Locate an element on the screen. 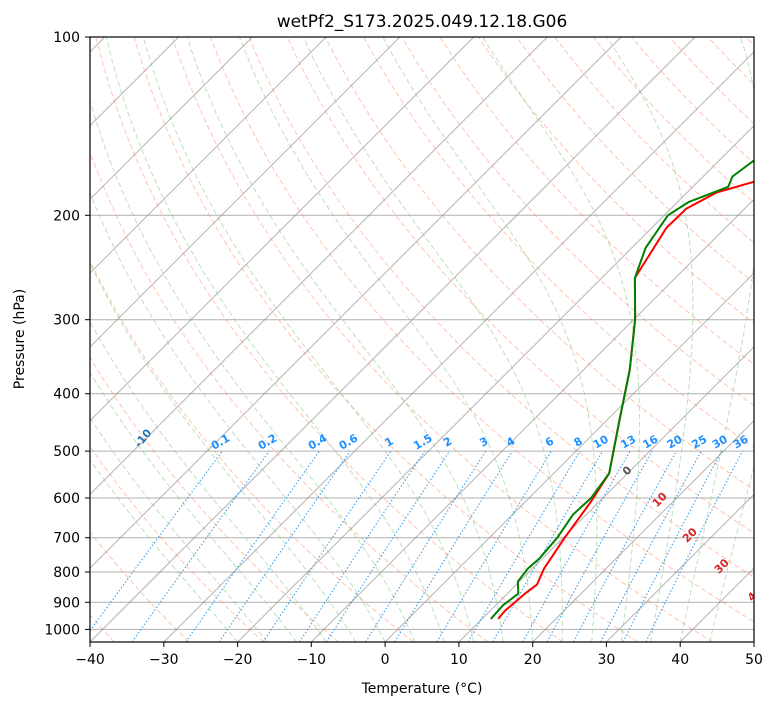 The height and width of the screenshot is (708, 775). x-axis-label: Temperature (°C) is located at coordinates (422, 689).